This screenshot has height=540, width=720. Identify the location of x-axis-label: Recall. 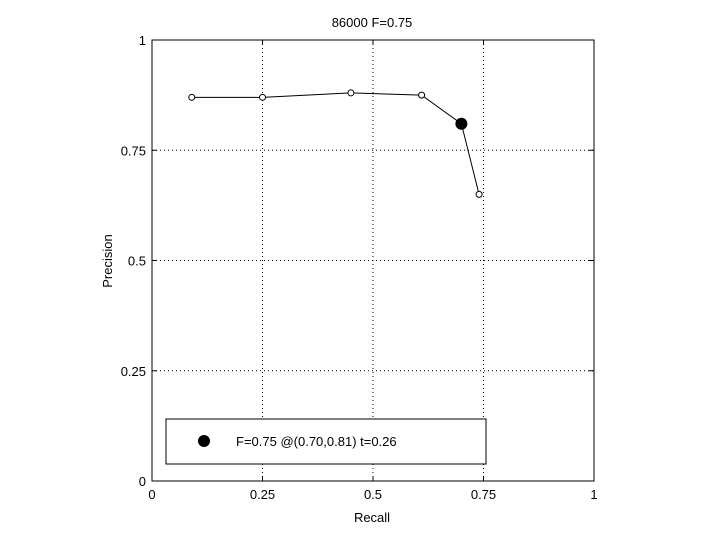
(372, 517).